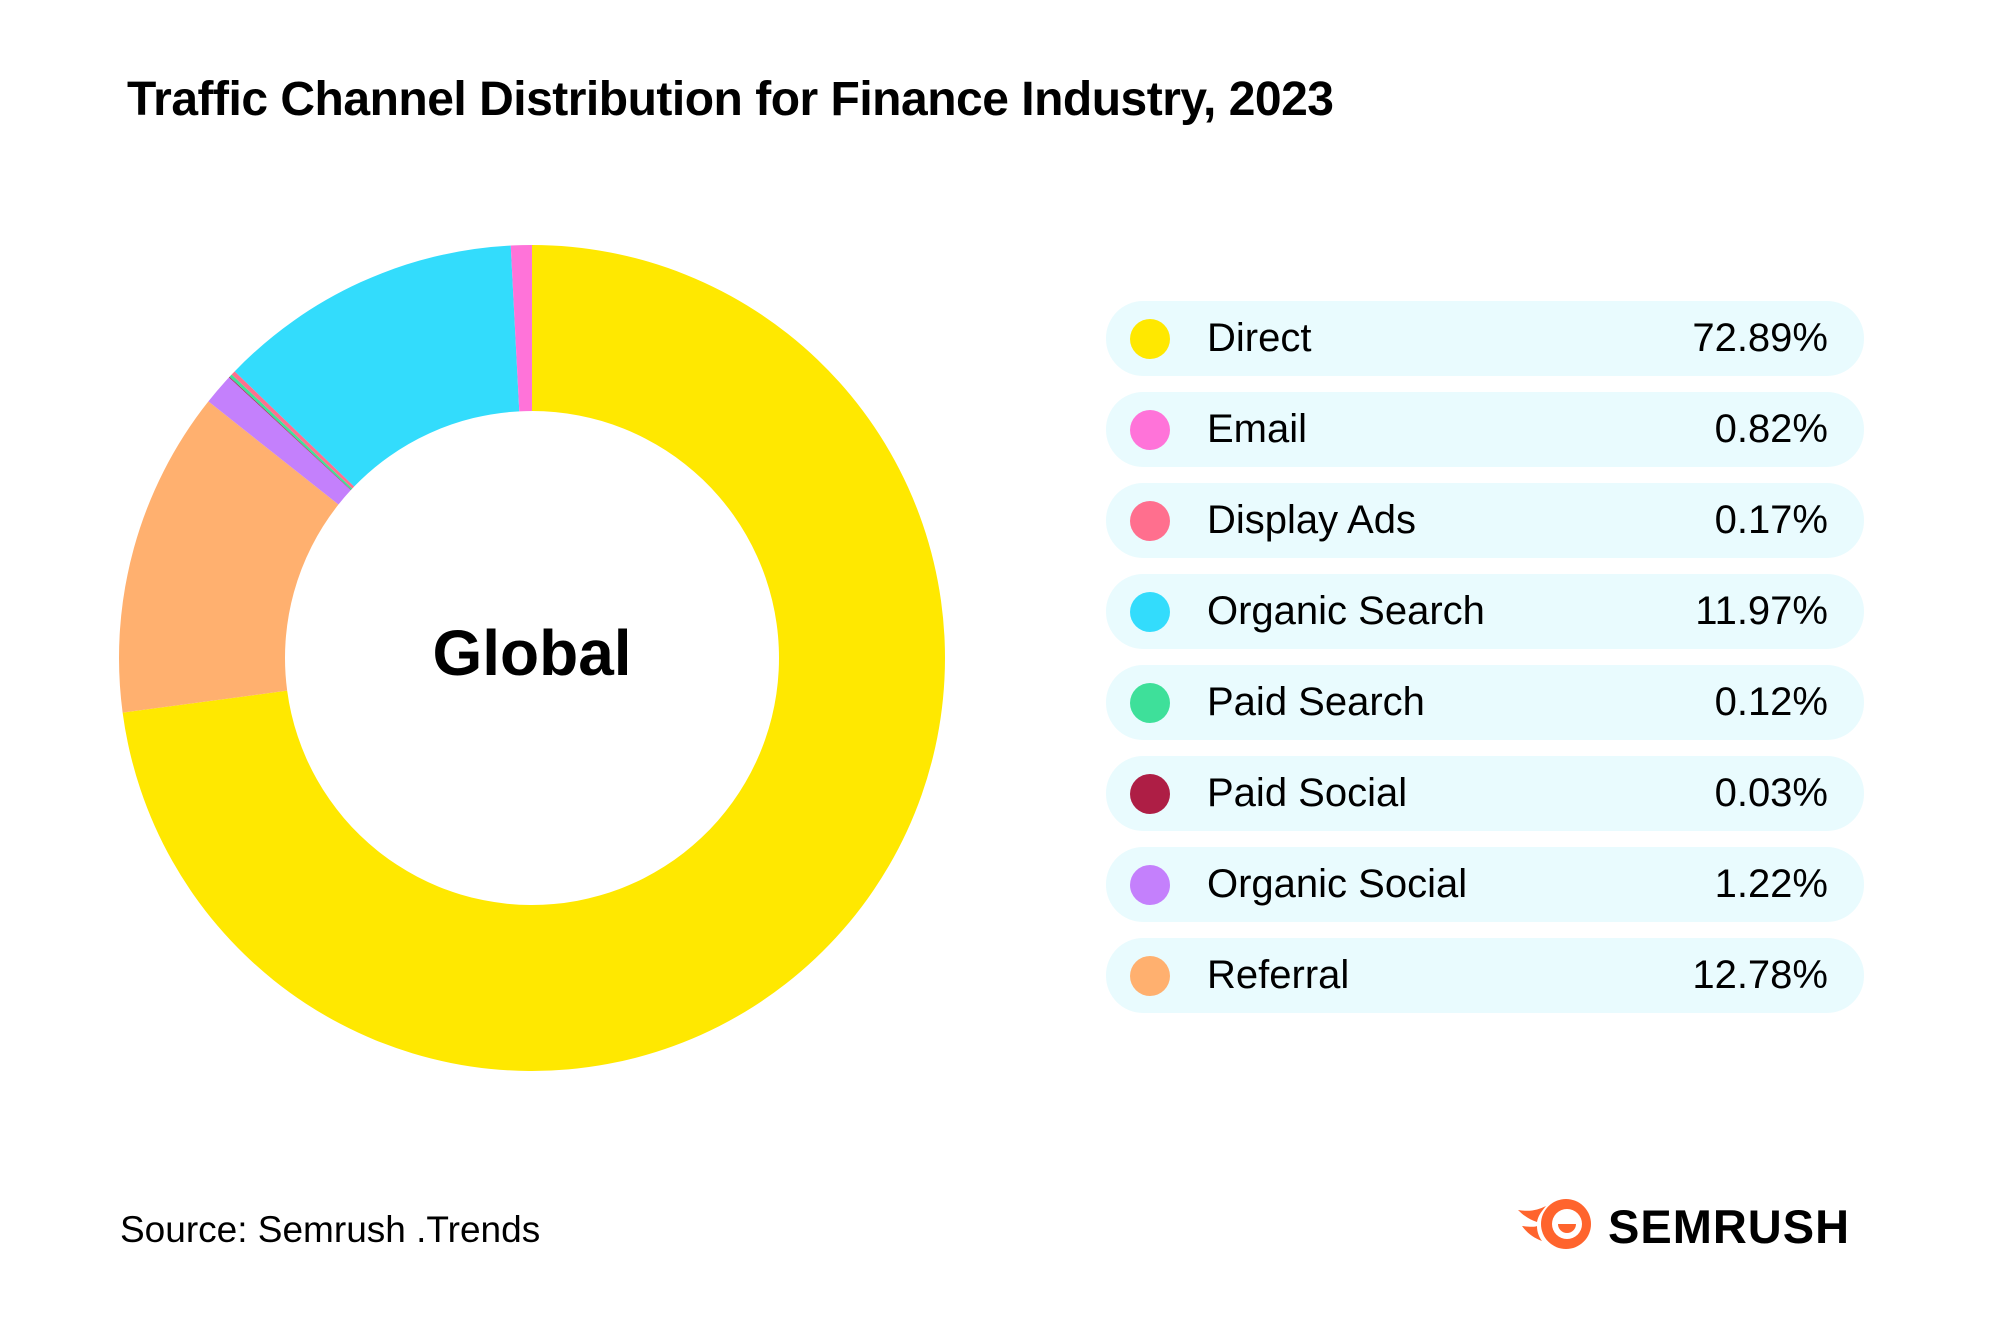 Image resolution: width=2000 pixels, height=1319 pixels. What do you see at coordinates (1555, 1226) in the screenshot?
I see `semrush-fireball-icon` at bounding box center [1555, 1226].